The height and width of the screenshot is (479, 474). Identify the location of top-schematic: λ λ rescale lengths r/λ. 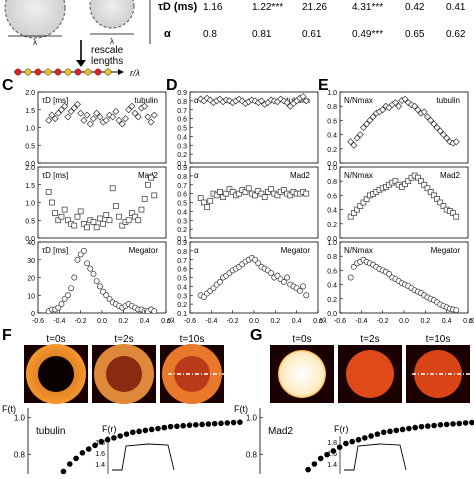
(72, 39).